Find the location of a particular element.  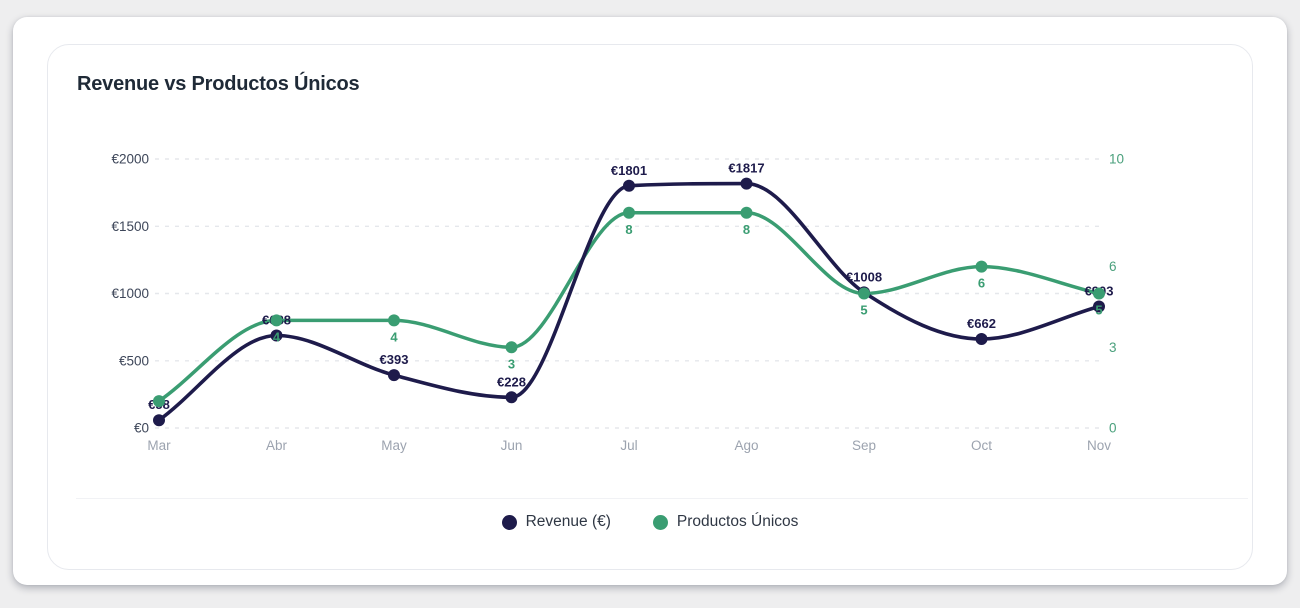

legend-item-productos: Productos Únicos is located at coordinates (725, 522).